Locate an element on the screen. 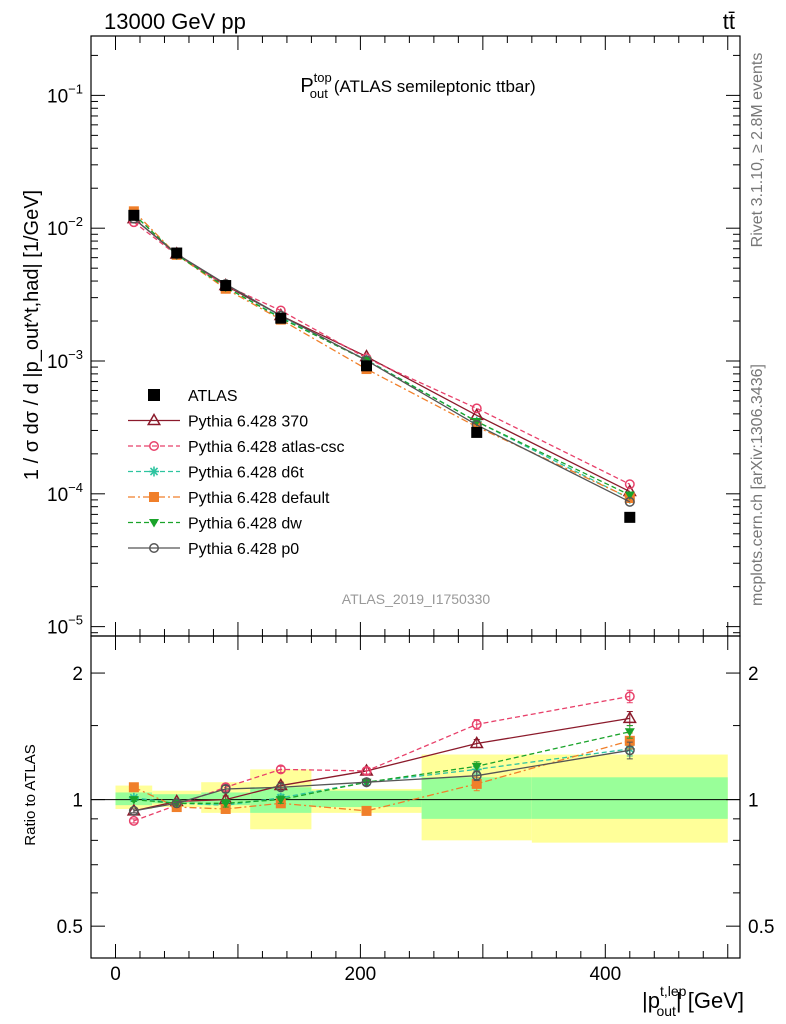 This screenshot has height=1024, width=786. legend-entry: Pythia 6.428 atlas-csc is located at coordinates (236, 447).